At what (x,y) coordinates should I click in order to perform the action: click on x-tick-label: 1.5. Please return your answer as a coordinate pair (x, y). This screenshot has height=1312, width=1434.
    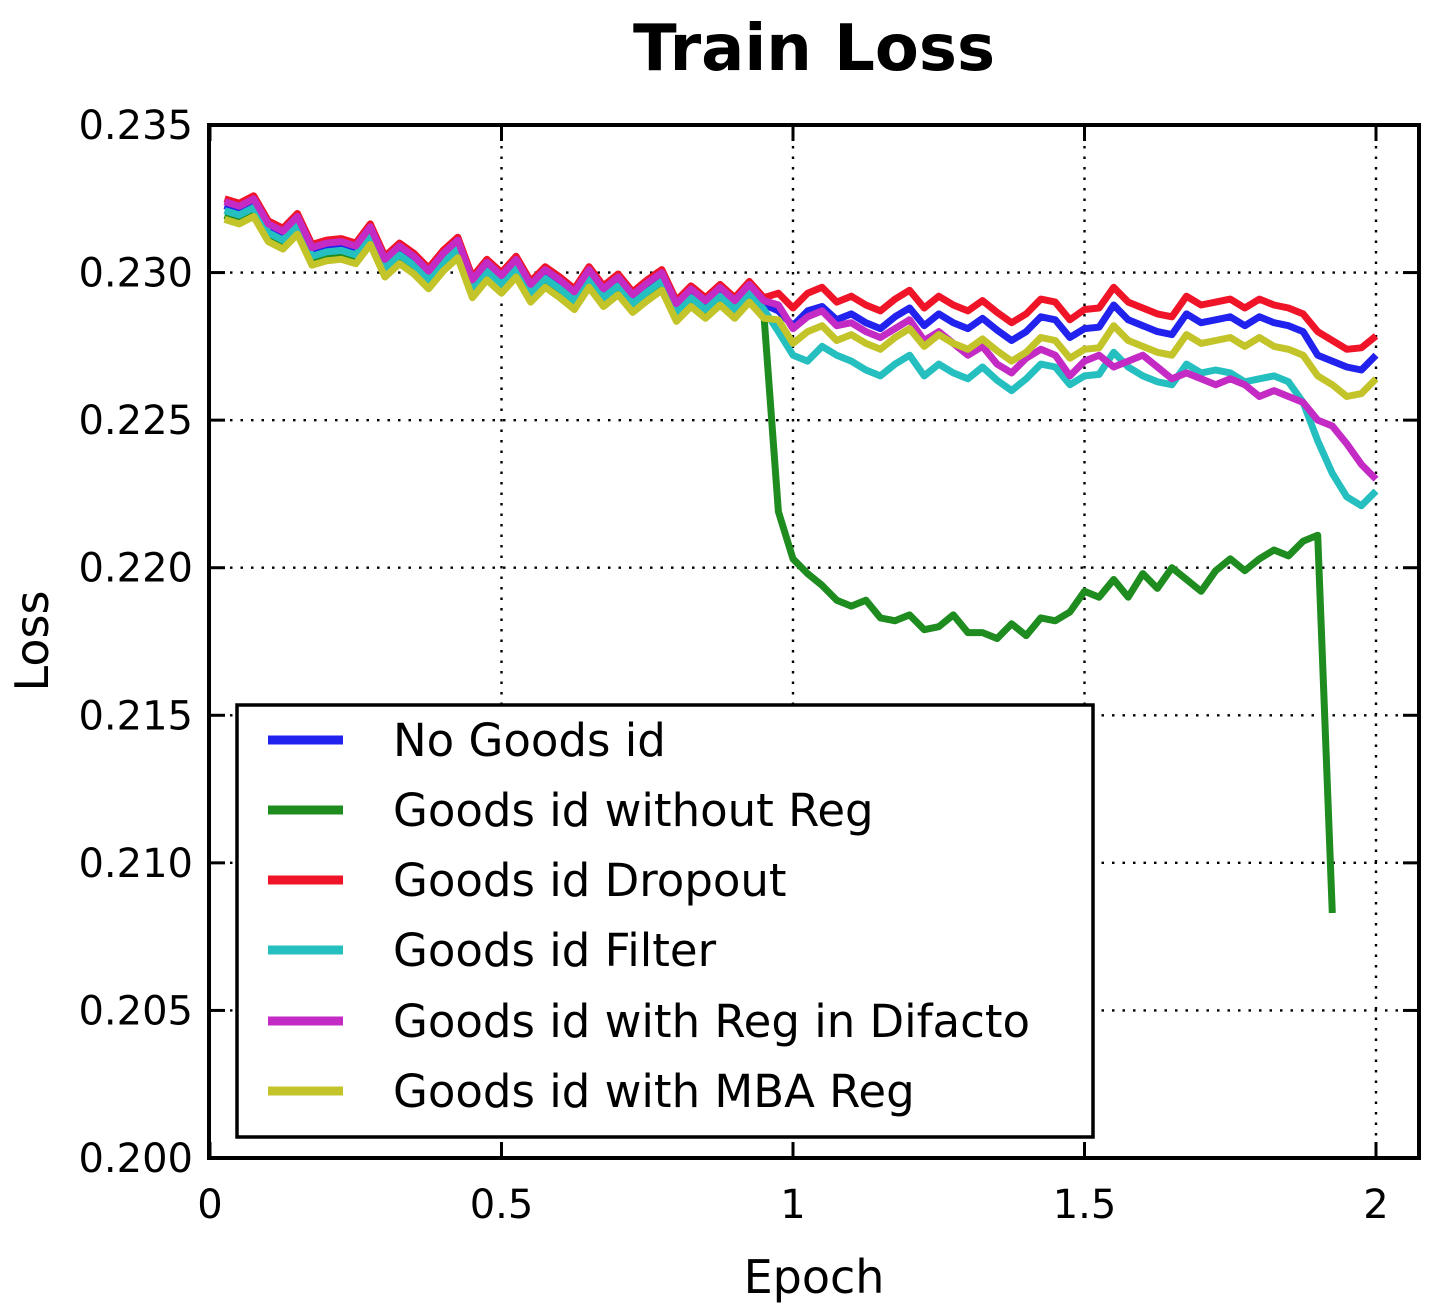
    Looking at the image, I should click on (1085, 1205).